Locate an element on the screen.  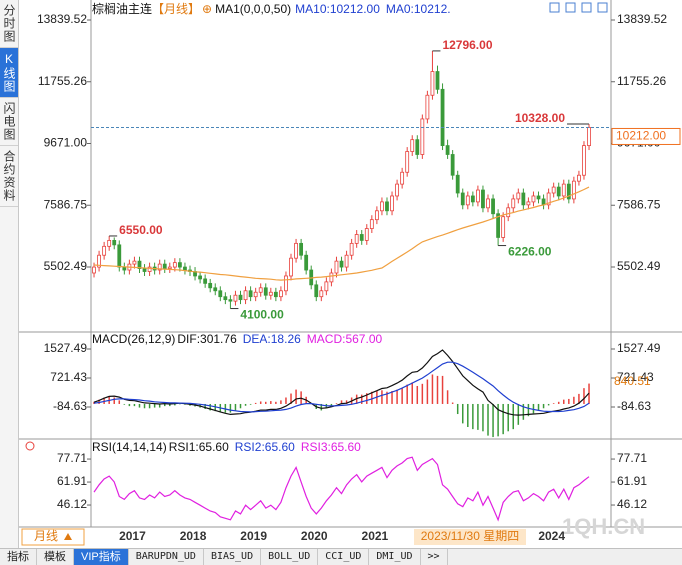
crosshair-label: 2023/11/30 星期四 is located at coordinates (470, 536).